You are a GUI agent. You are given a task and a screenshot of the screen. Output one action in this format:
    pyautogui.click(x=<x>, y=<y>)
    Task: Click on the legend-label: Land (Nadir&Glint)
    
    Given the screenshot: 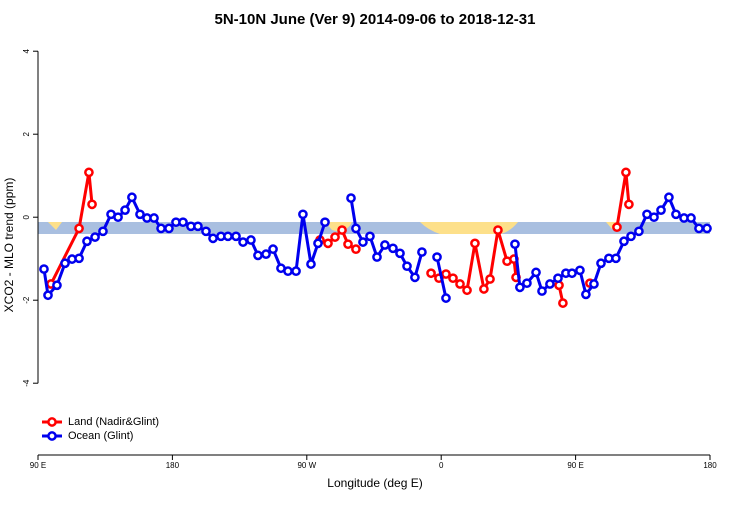 What is the action you would take?
    pyautogui.click(x=113, y=422)
    